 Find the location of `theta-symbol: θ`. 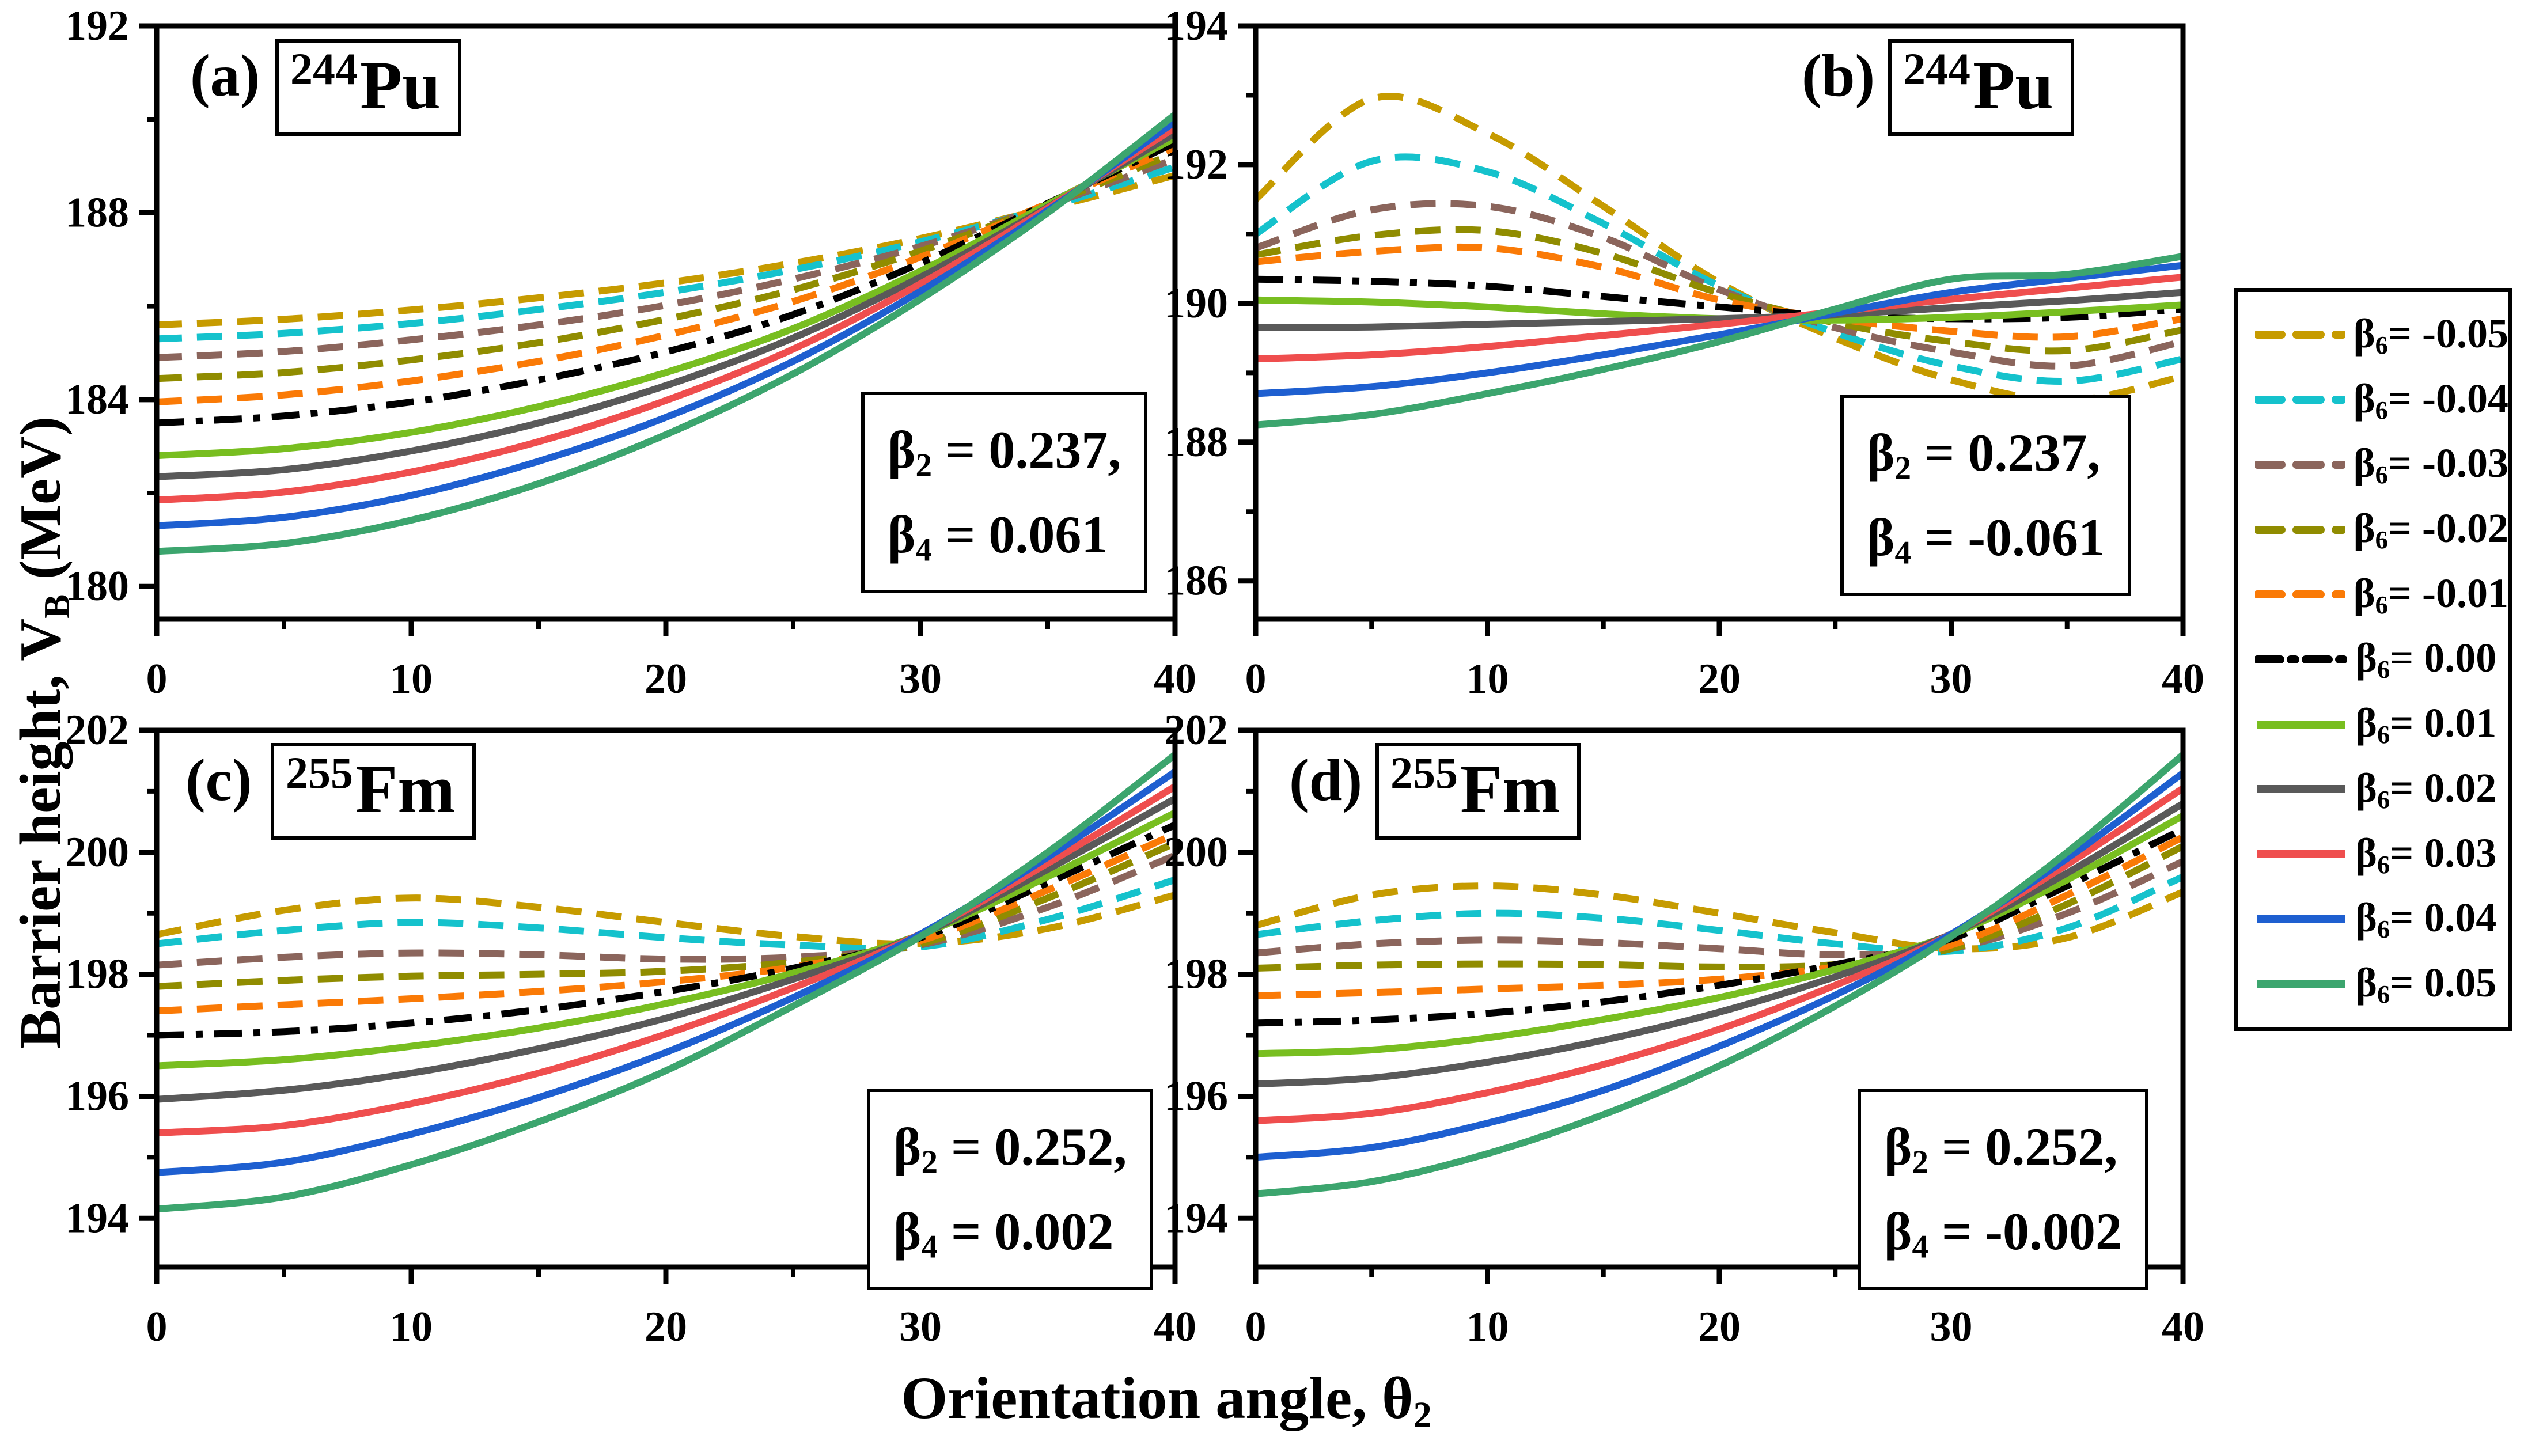

theta-symbol: θ is located at coordinates (1397, 1398).